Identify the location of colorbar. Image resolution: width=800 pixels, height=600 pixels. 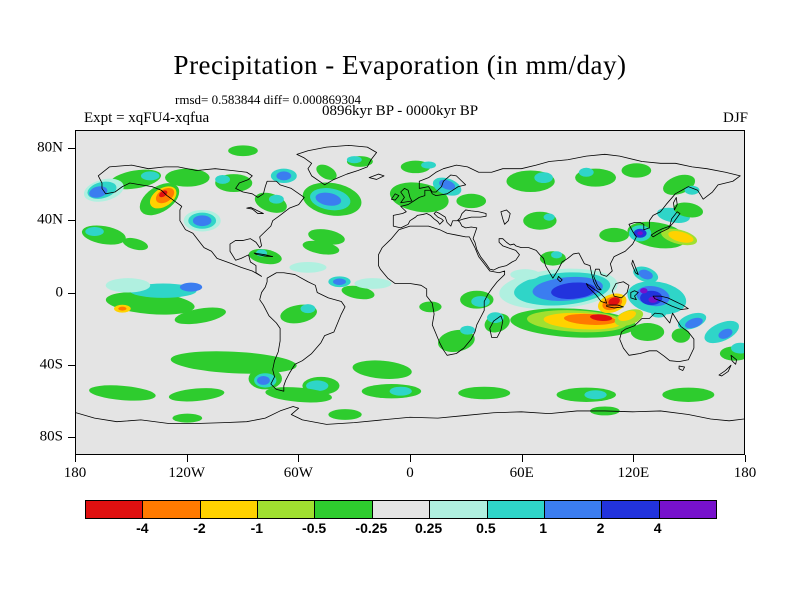
(401, 509).